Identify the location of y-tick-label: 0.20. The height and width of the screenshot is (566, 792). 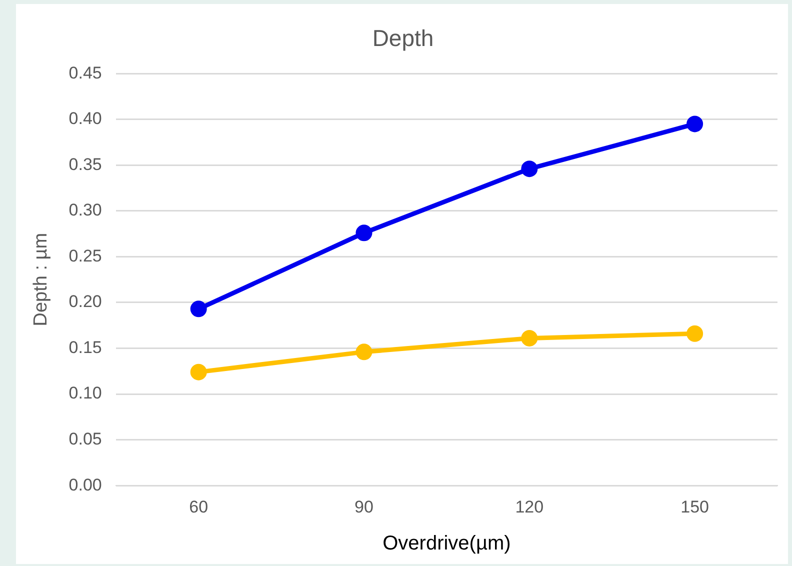
(85, 302).